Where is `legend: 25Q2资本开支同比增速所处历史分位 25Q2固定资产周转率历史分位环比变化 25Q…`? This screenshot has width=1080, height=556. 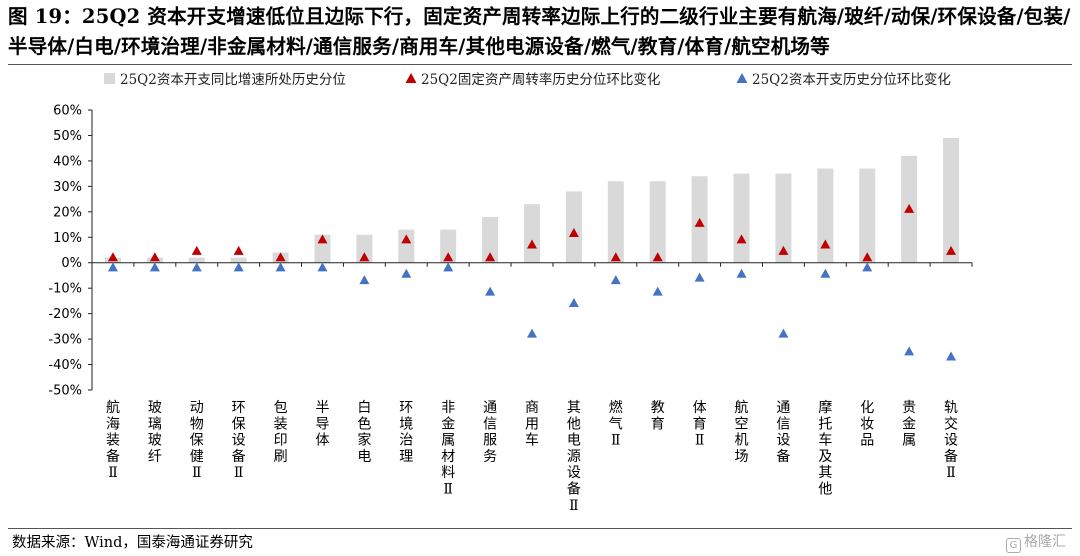
legend: 25Q2资本开支同比增速所处历史分位 25Q2固定资产周转率历史分位环比变化 25Q… is located at coordinates (527, 79).